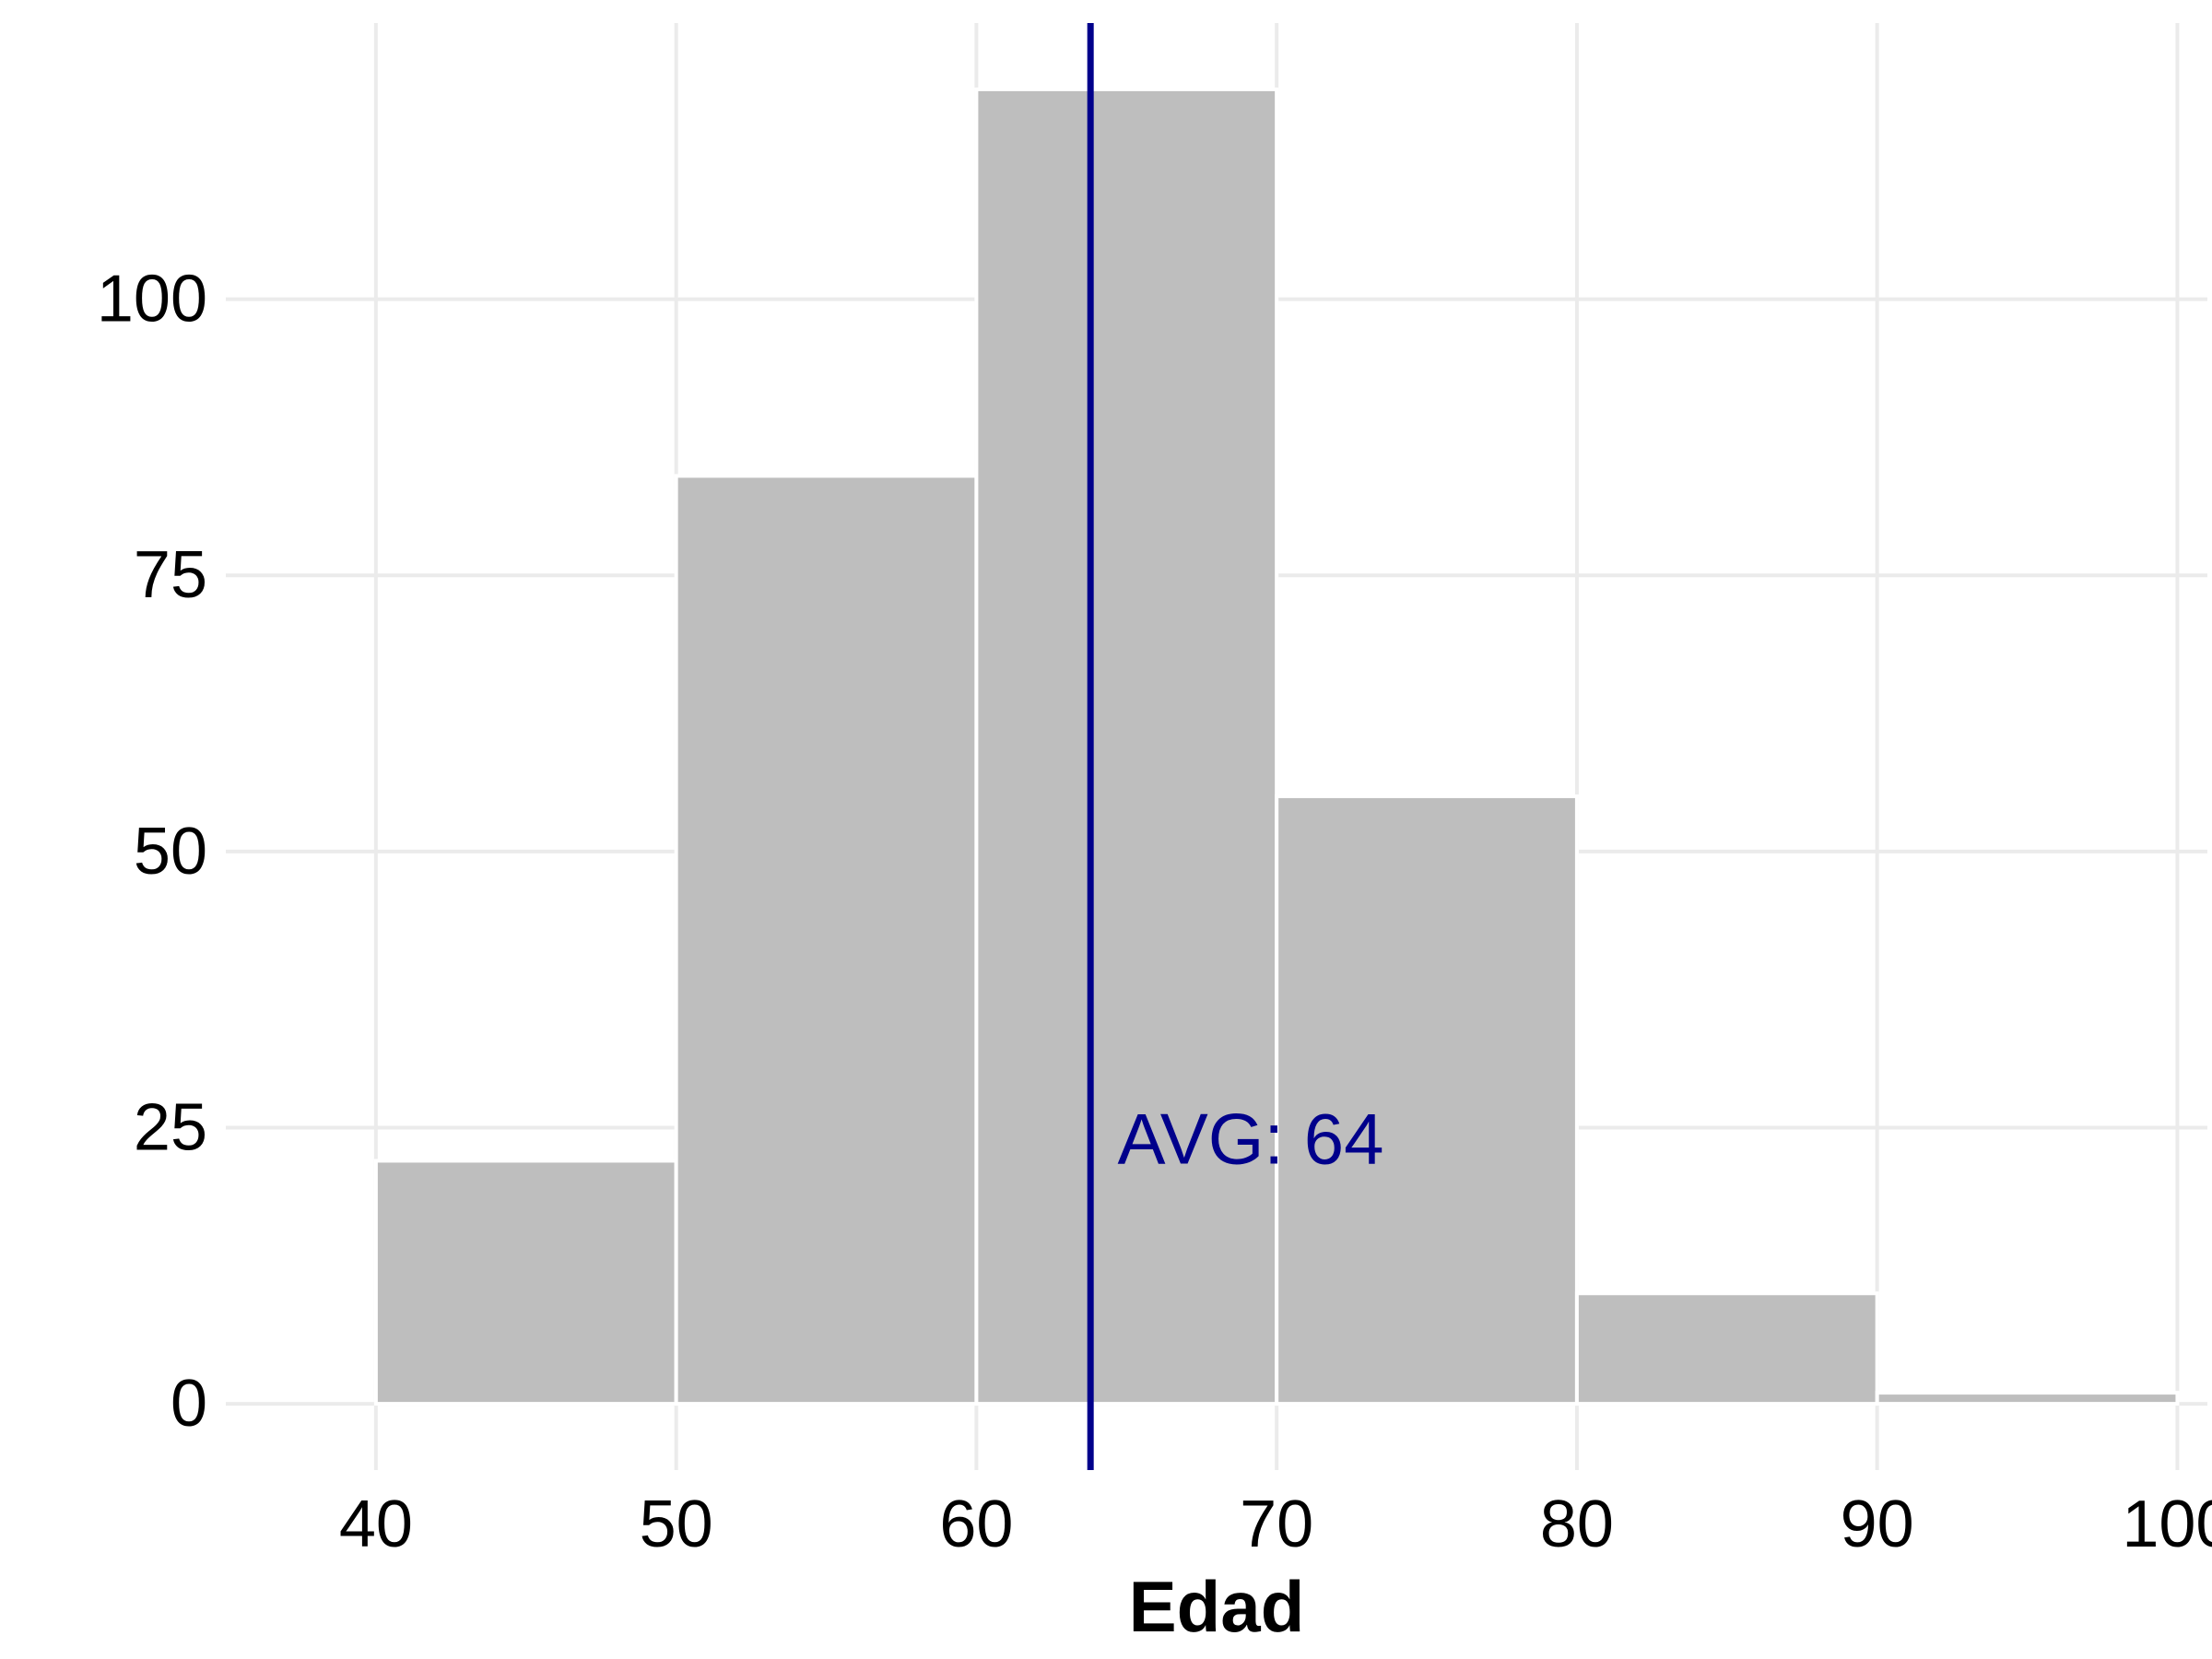 This screenshot has height=1659, width=2212. What do you see at coordinates (1251, 1138) in the screenshot?
I see `mean-annotation: AVG: 64` at bounding box center [1251, 1138].